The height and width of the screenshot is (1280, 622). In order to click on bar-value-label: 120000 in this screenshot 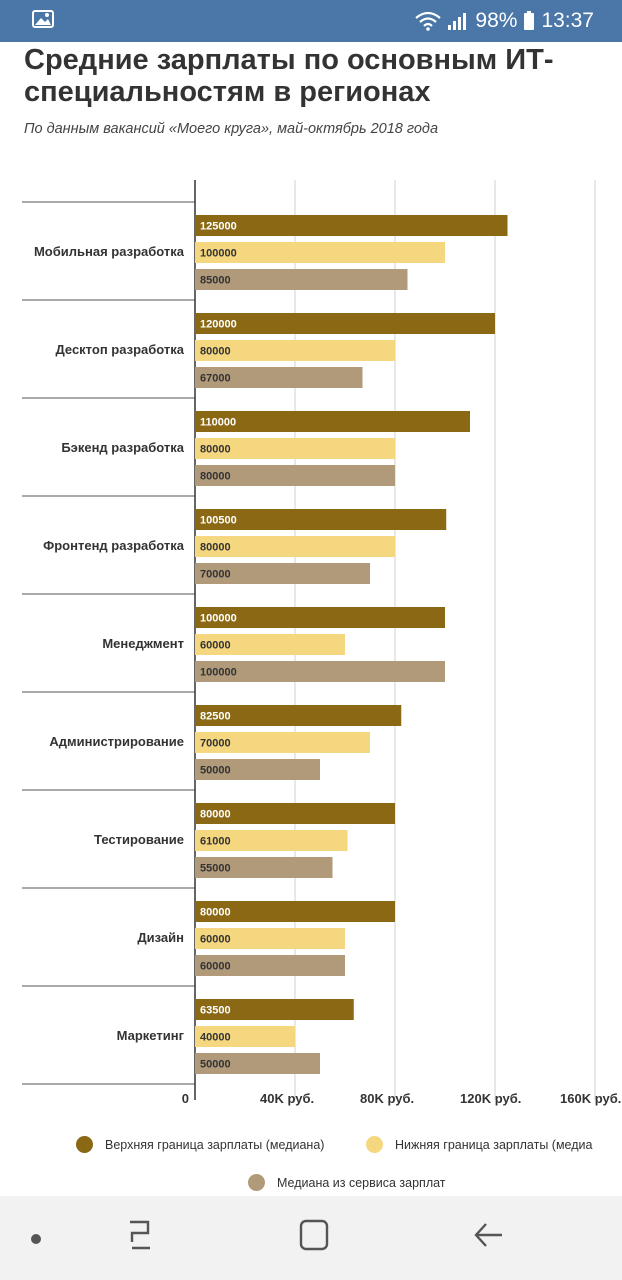, I will do `click(218, 325)`.